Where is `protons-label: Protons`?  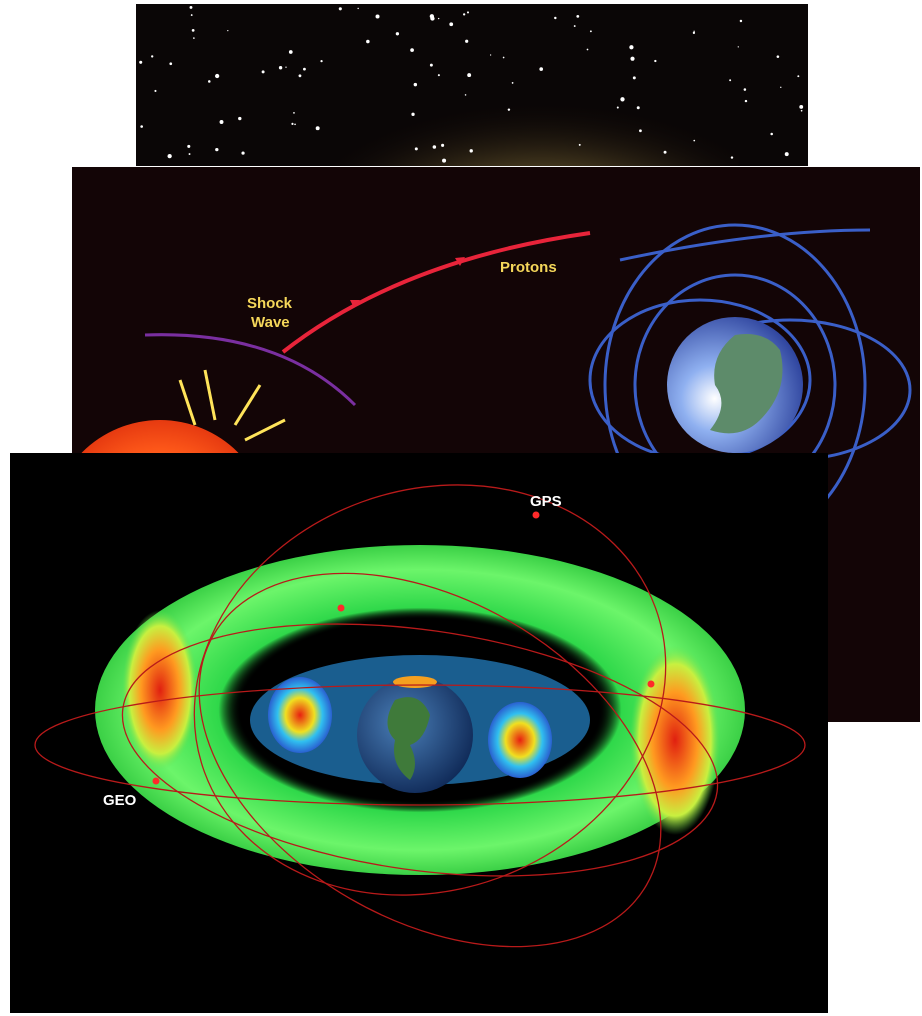
protons-label: Protons is located at coordinates (528, 267).